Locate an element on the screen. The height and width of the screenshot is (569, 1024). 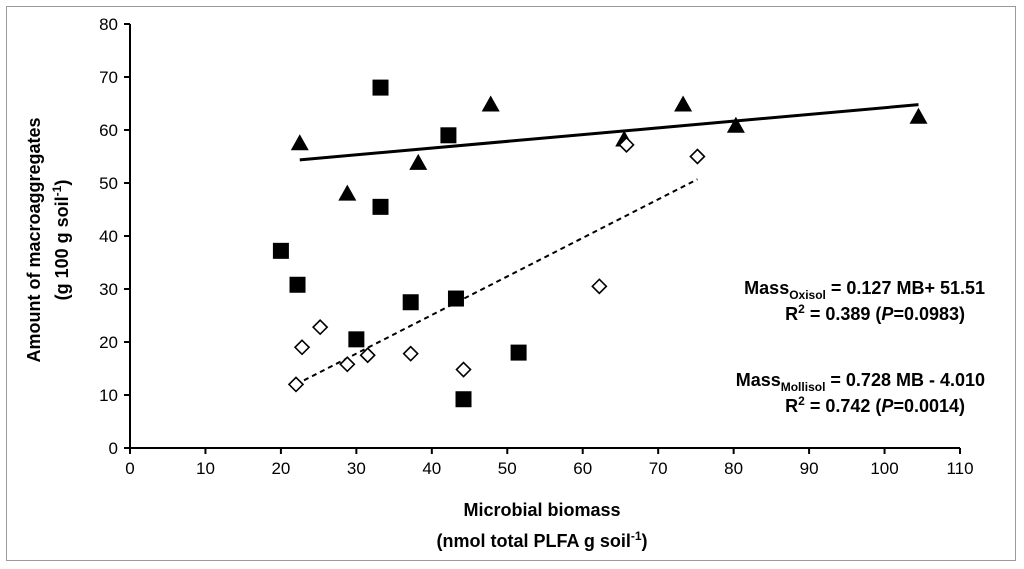
x-axis-title-line1: Microbial biomass is located at coordinates (541, 510).